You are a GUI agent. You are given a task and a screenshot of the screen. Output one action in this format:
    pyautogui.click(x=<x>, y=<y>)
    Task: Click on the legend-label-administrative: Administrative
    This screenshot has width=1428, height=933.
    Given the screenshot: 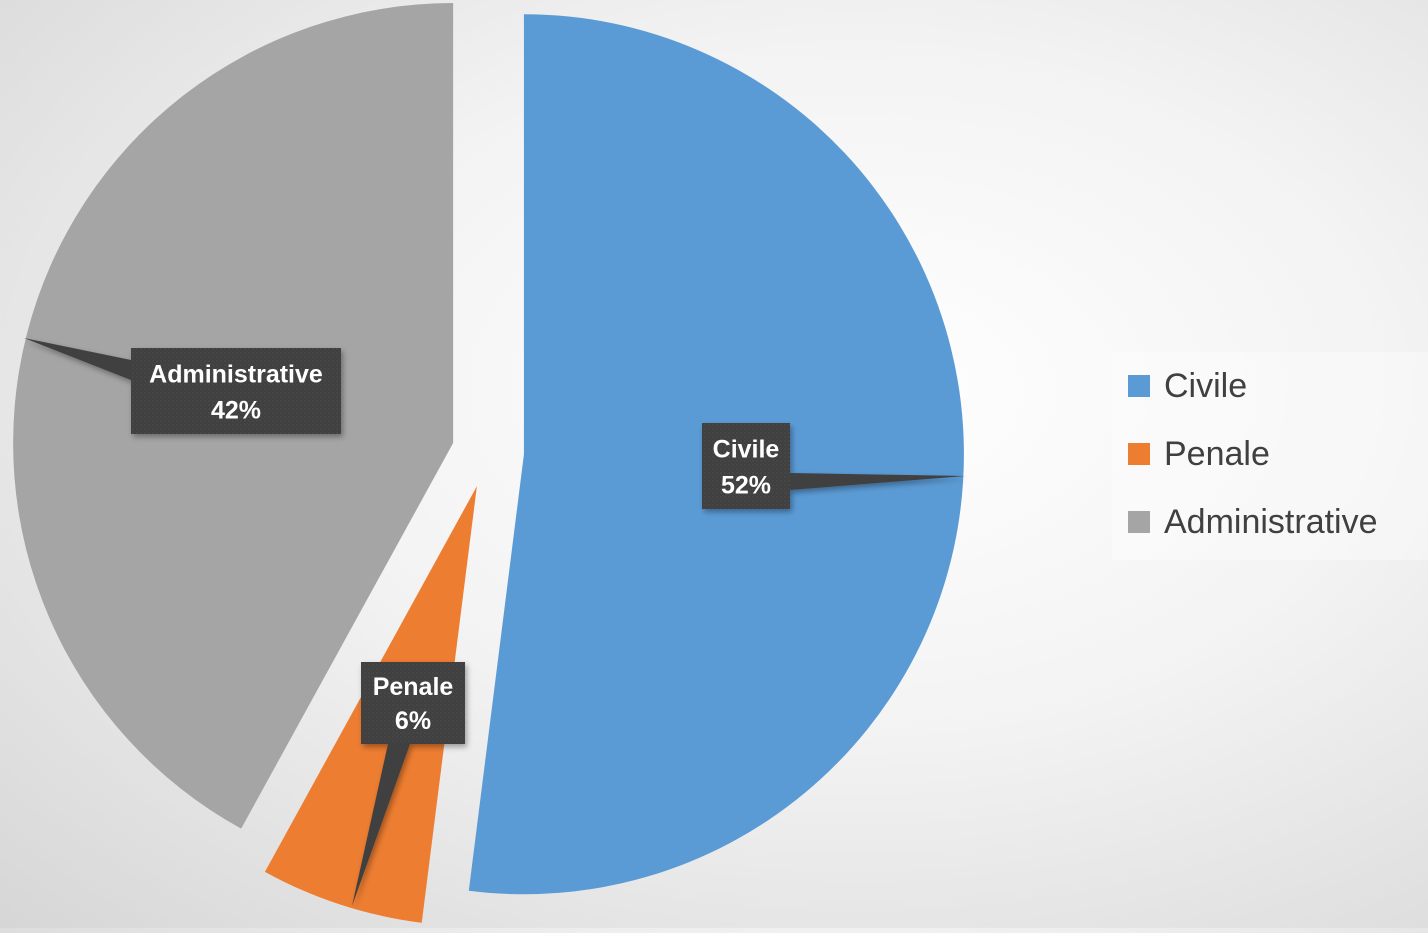 What is the action you would take?
    pyautogui.click(x=1271, y=521)
    